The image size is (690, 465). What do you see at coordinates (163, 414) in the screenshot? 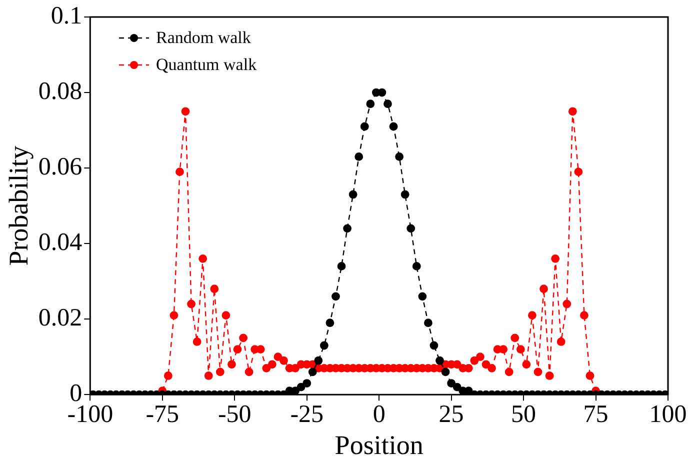
I see `x-tick-label: -75` at bounding box center [163, 414].